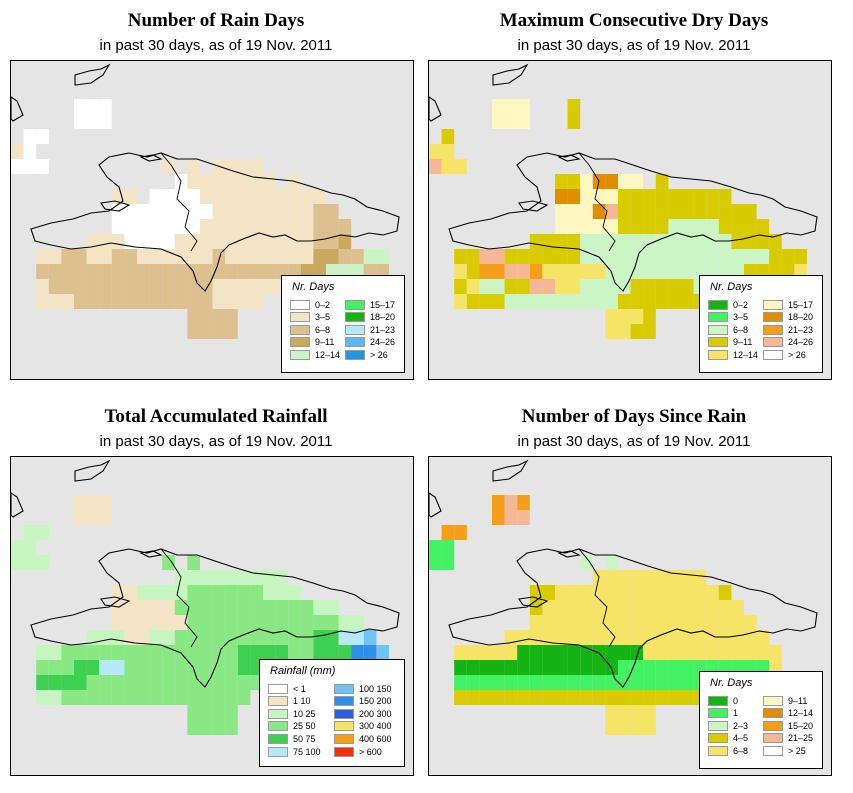 The height and width of the screenshot is (793, 853). Describe the element at coordinates (370, 329) in the screenshot. I see `legend-item: 21–23` at that location.